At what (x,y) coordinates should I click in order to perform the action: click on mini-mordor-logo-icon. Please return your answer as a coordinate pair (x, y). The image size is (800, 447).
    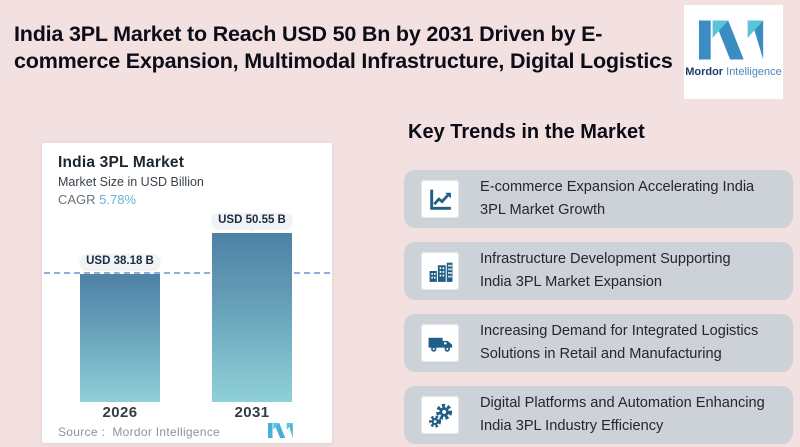
    Looking at the image, I should click on (280, 430).